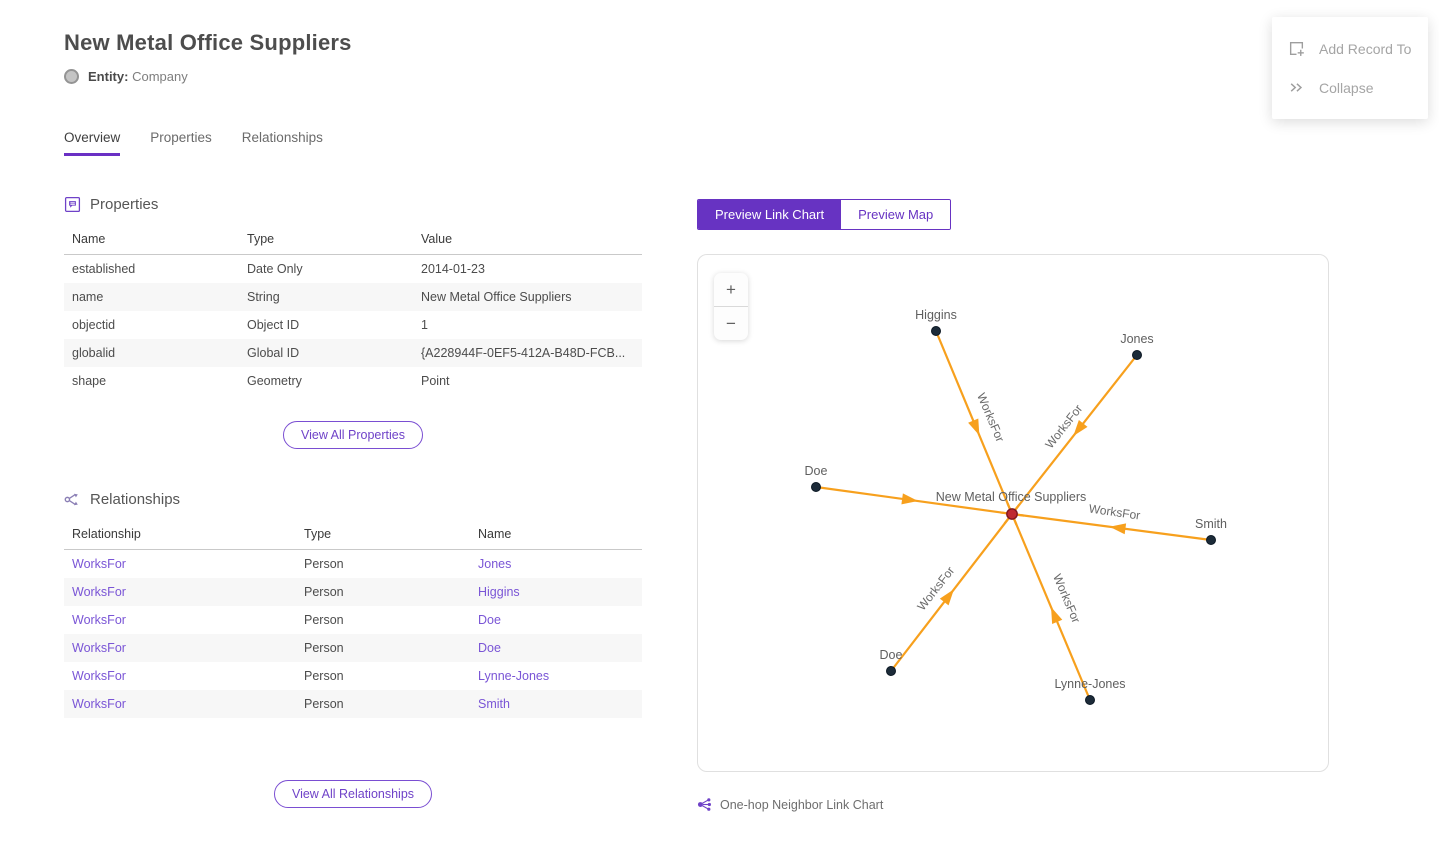  Describe the element at coordinates (1365, 48) in the screenshot. I see `add-record-to-label: Add Record To` at that location.